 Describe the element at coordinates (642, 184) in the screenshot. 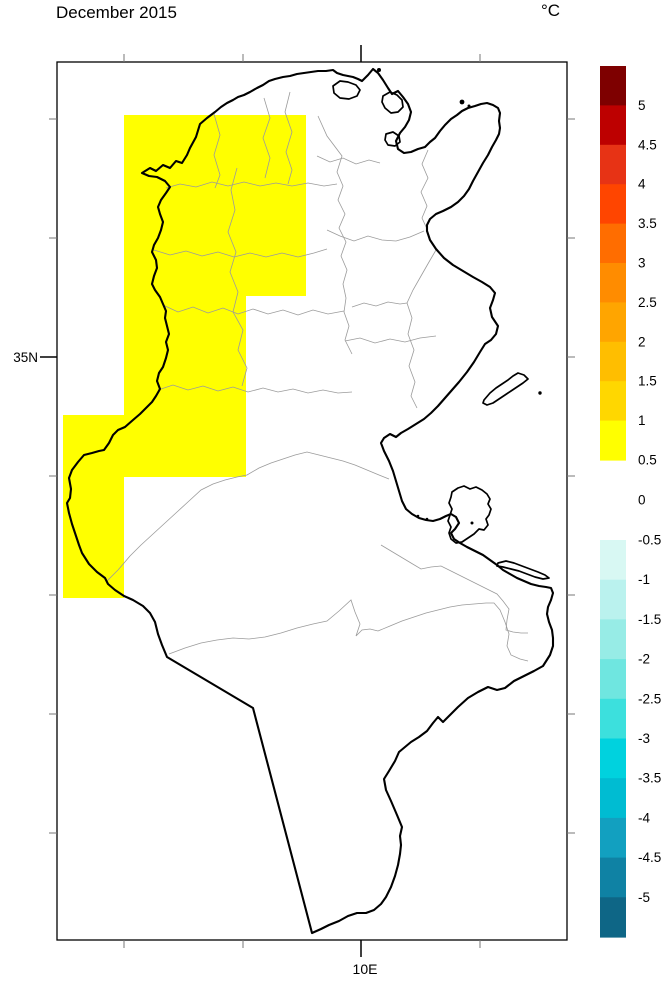

I see `colorbar-label: 4` at that location.